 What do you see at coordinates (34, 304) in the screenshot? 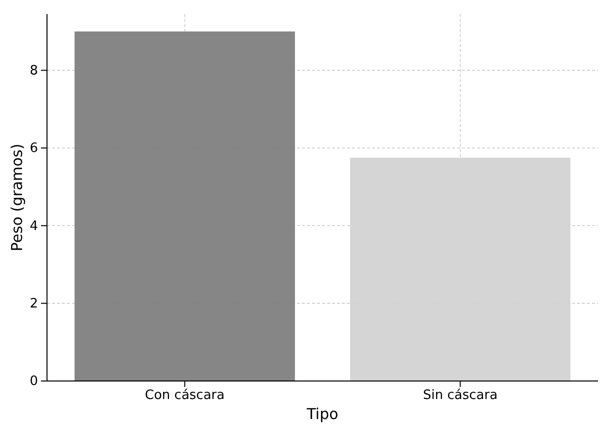
I see `y-tick-label: 2` at bounding box center [34, 304].